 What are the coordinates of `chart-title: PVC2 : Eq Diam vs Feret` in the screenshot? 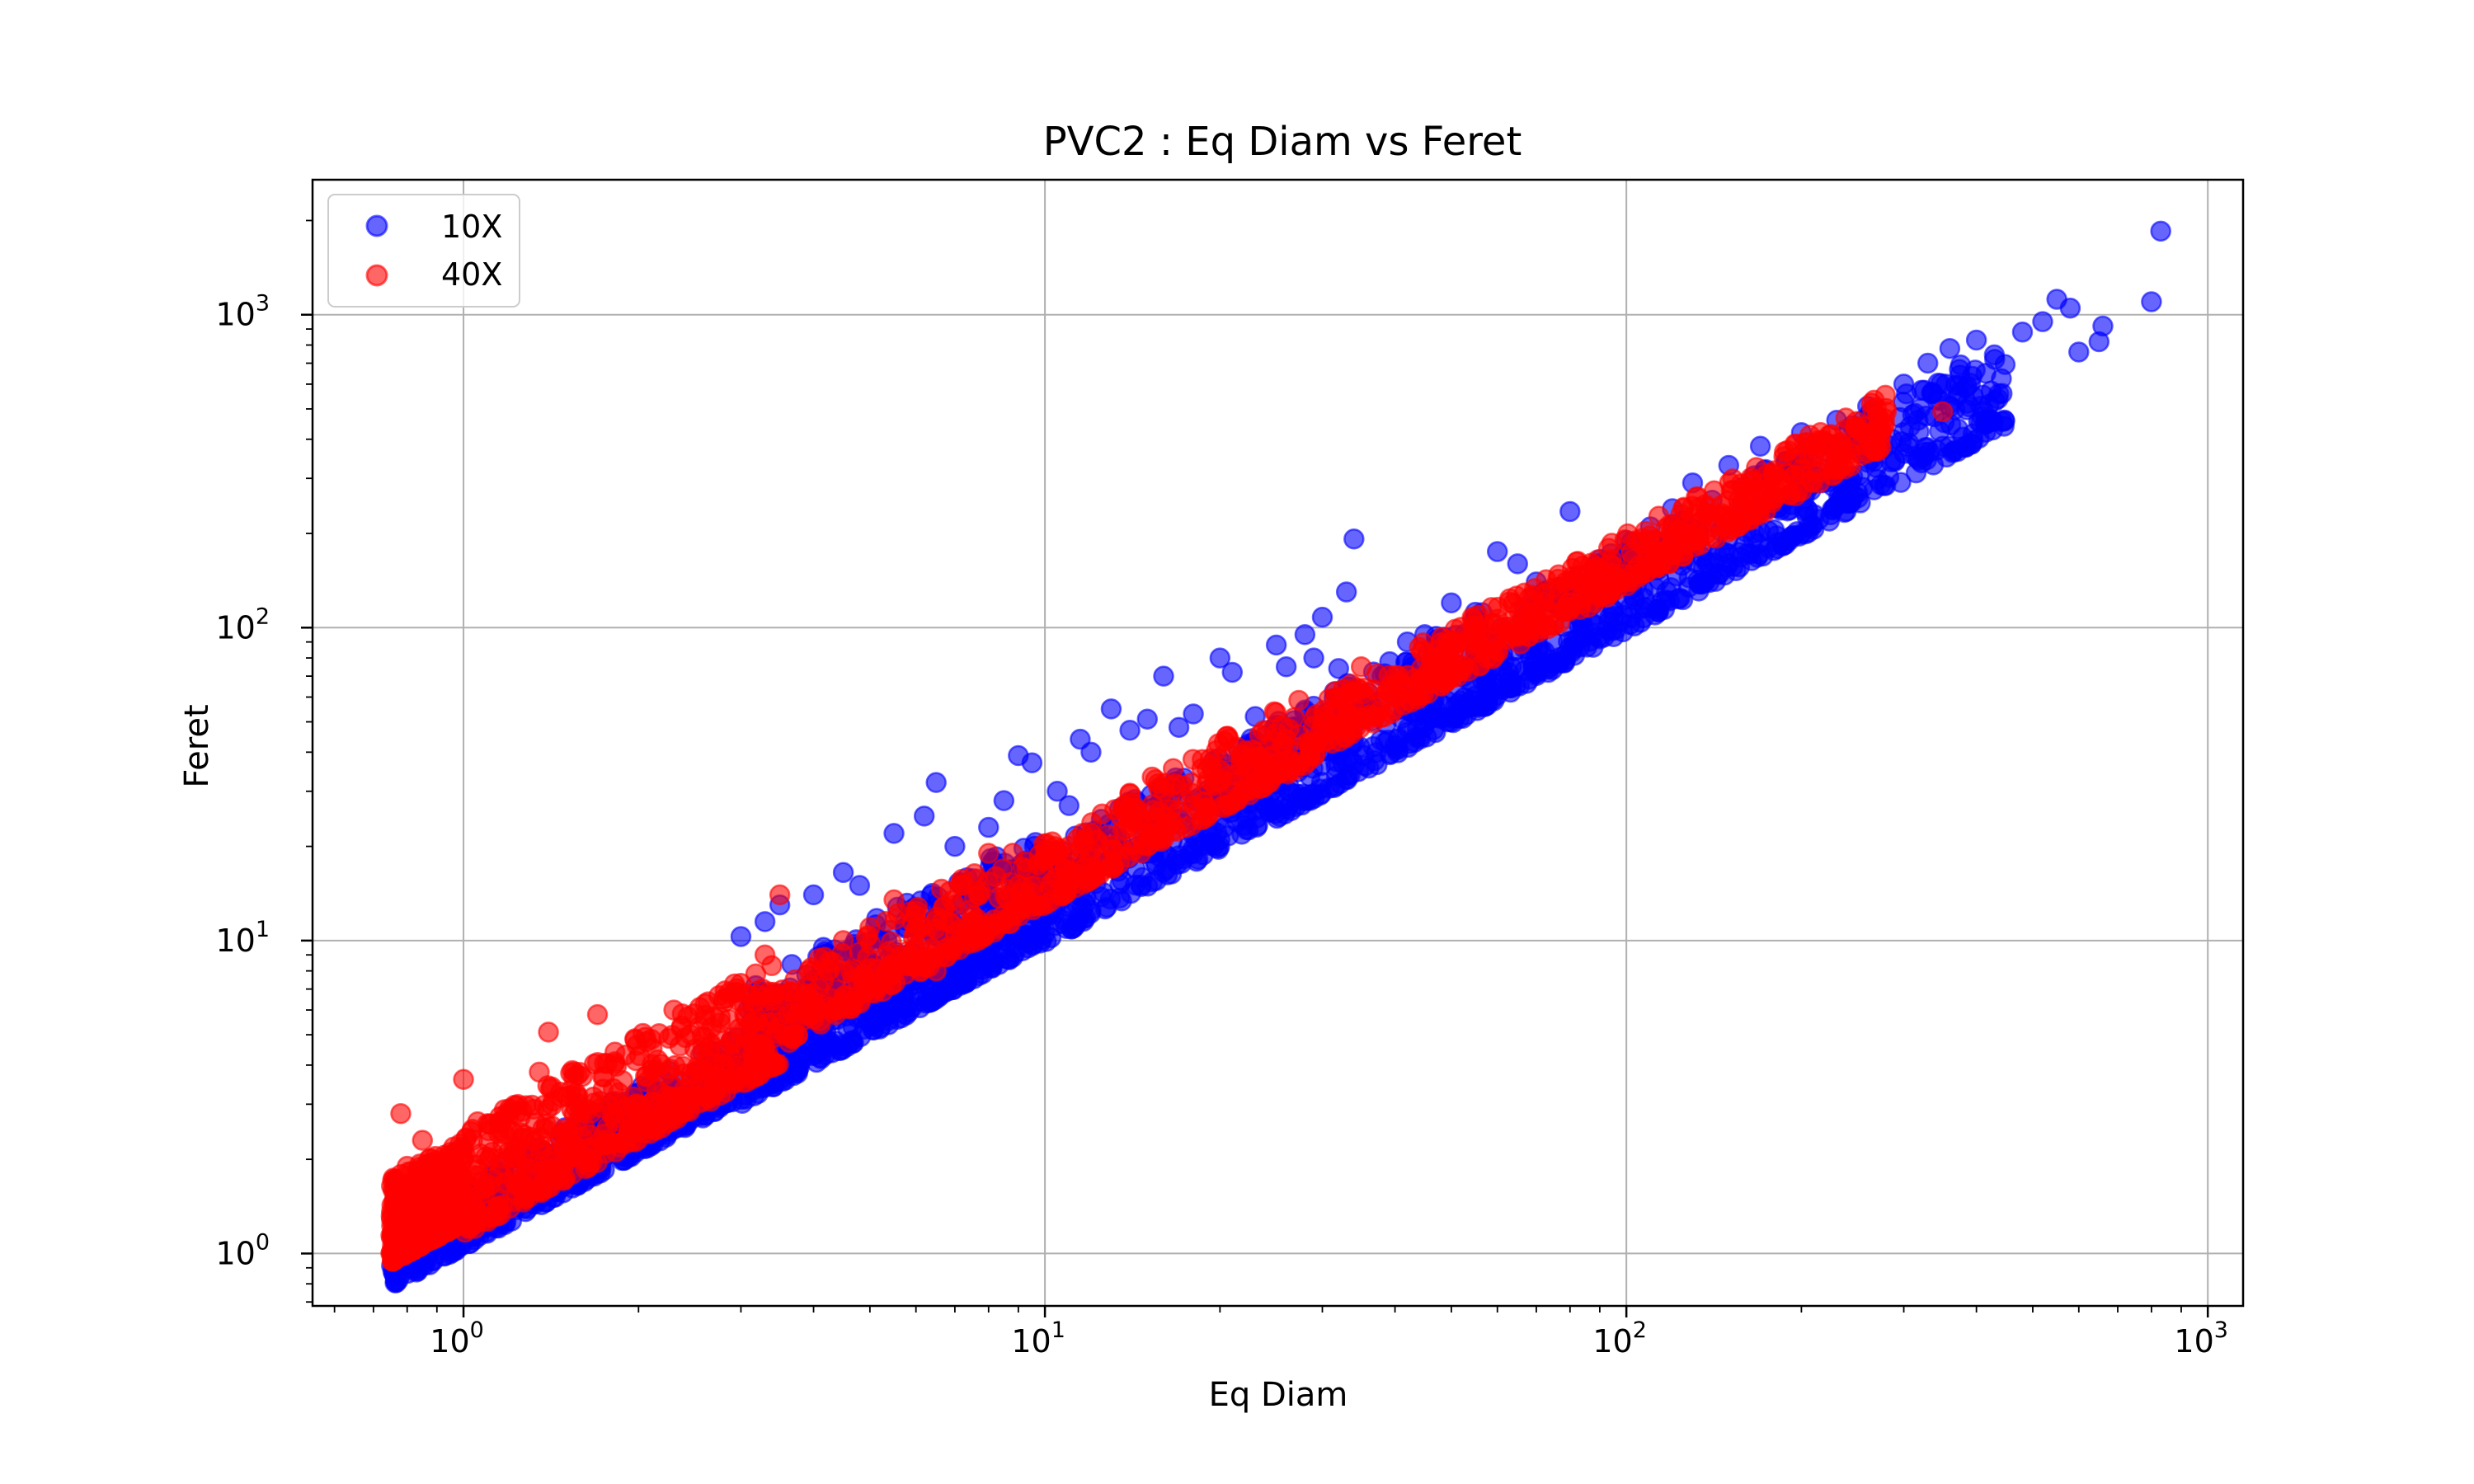 It's located at (1282, 142).